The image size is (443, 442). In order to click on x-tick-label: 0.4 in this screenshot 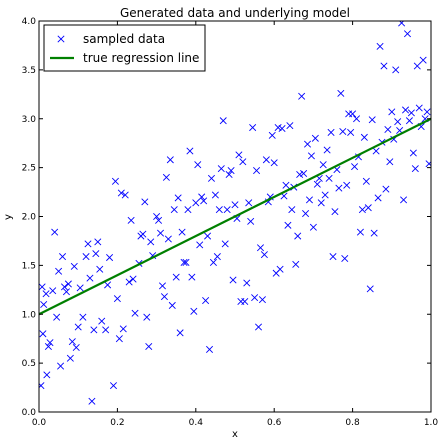, I will do `click(196, 423)`.